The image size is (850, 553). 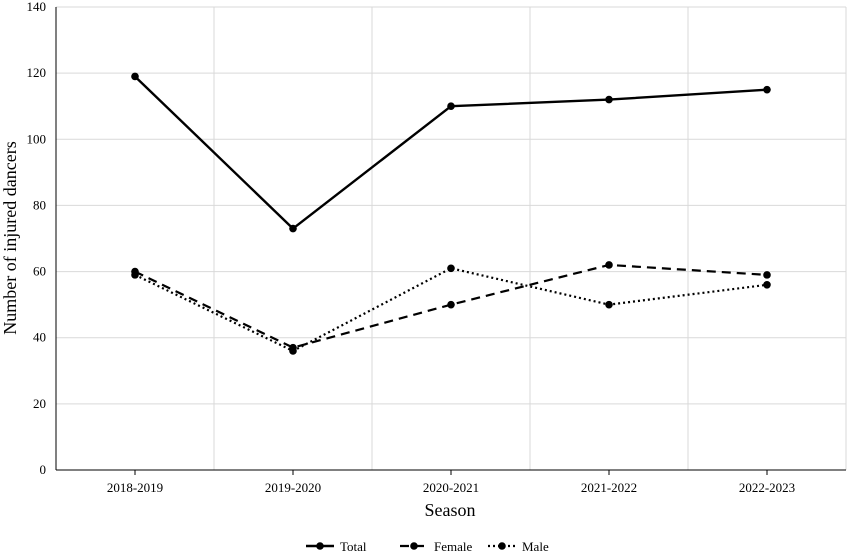 I want to click on y-tick-label: 100, so click(x=37, y=138).